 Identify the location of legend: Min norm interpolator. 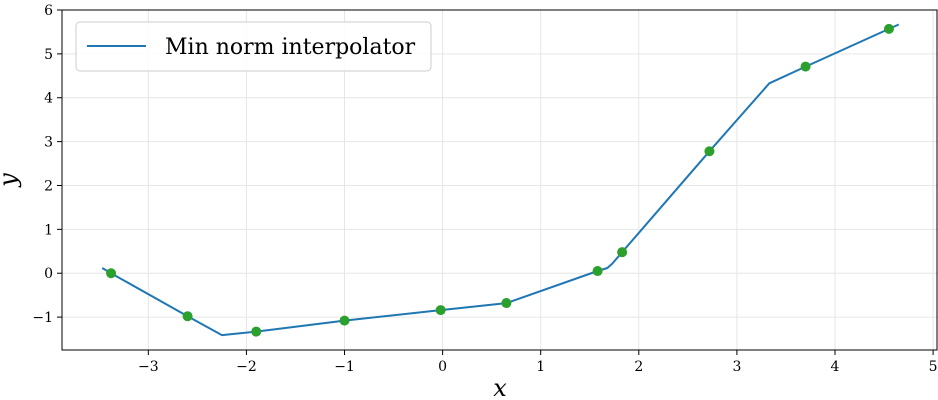
(253, 46).